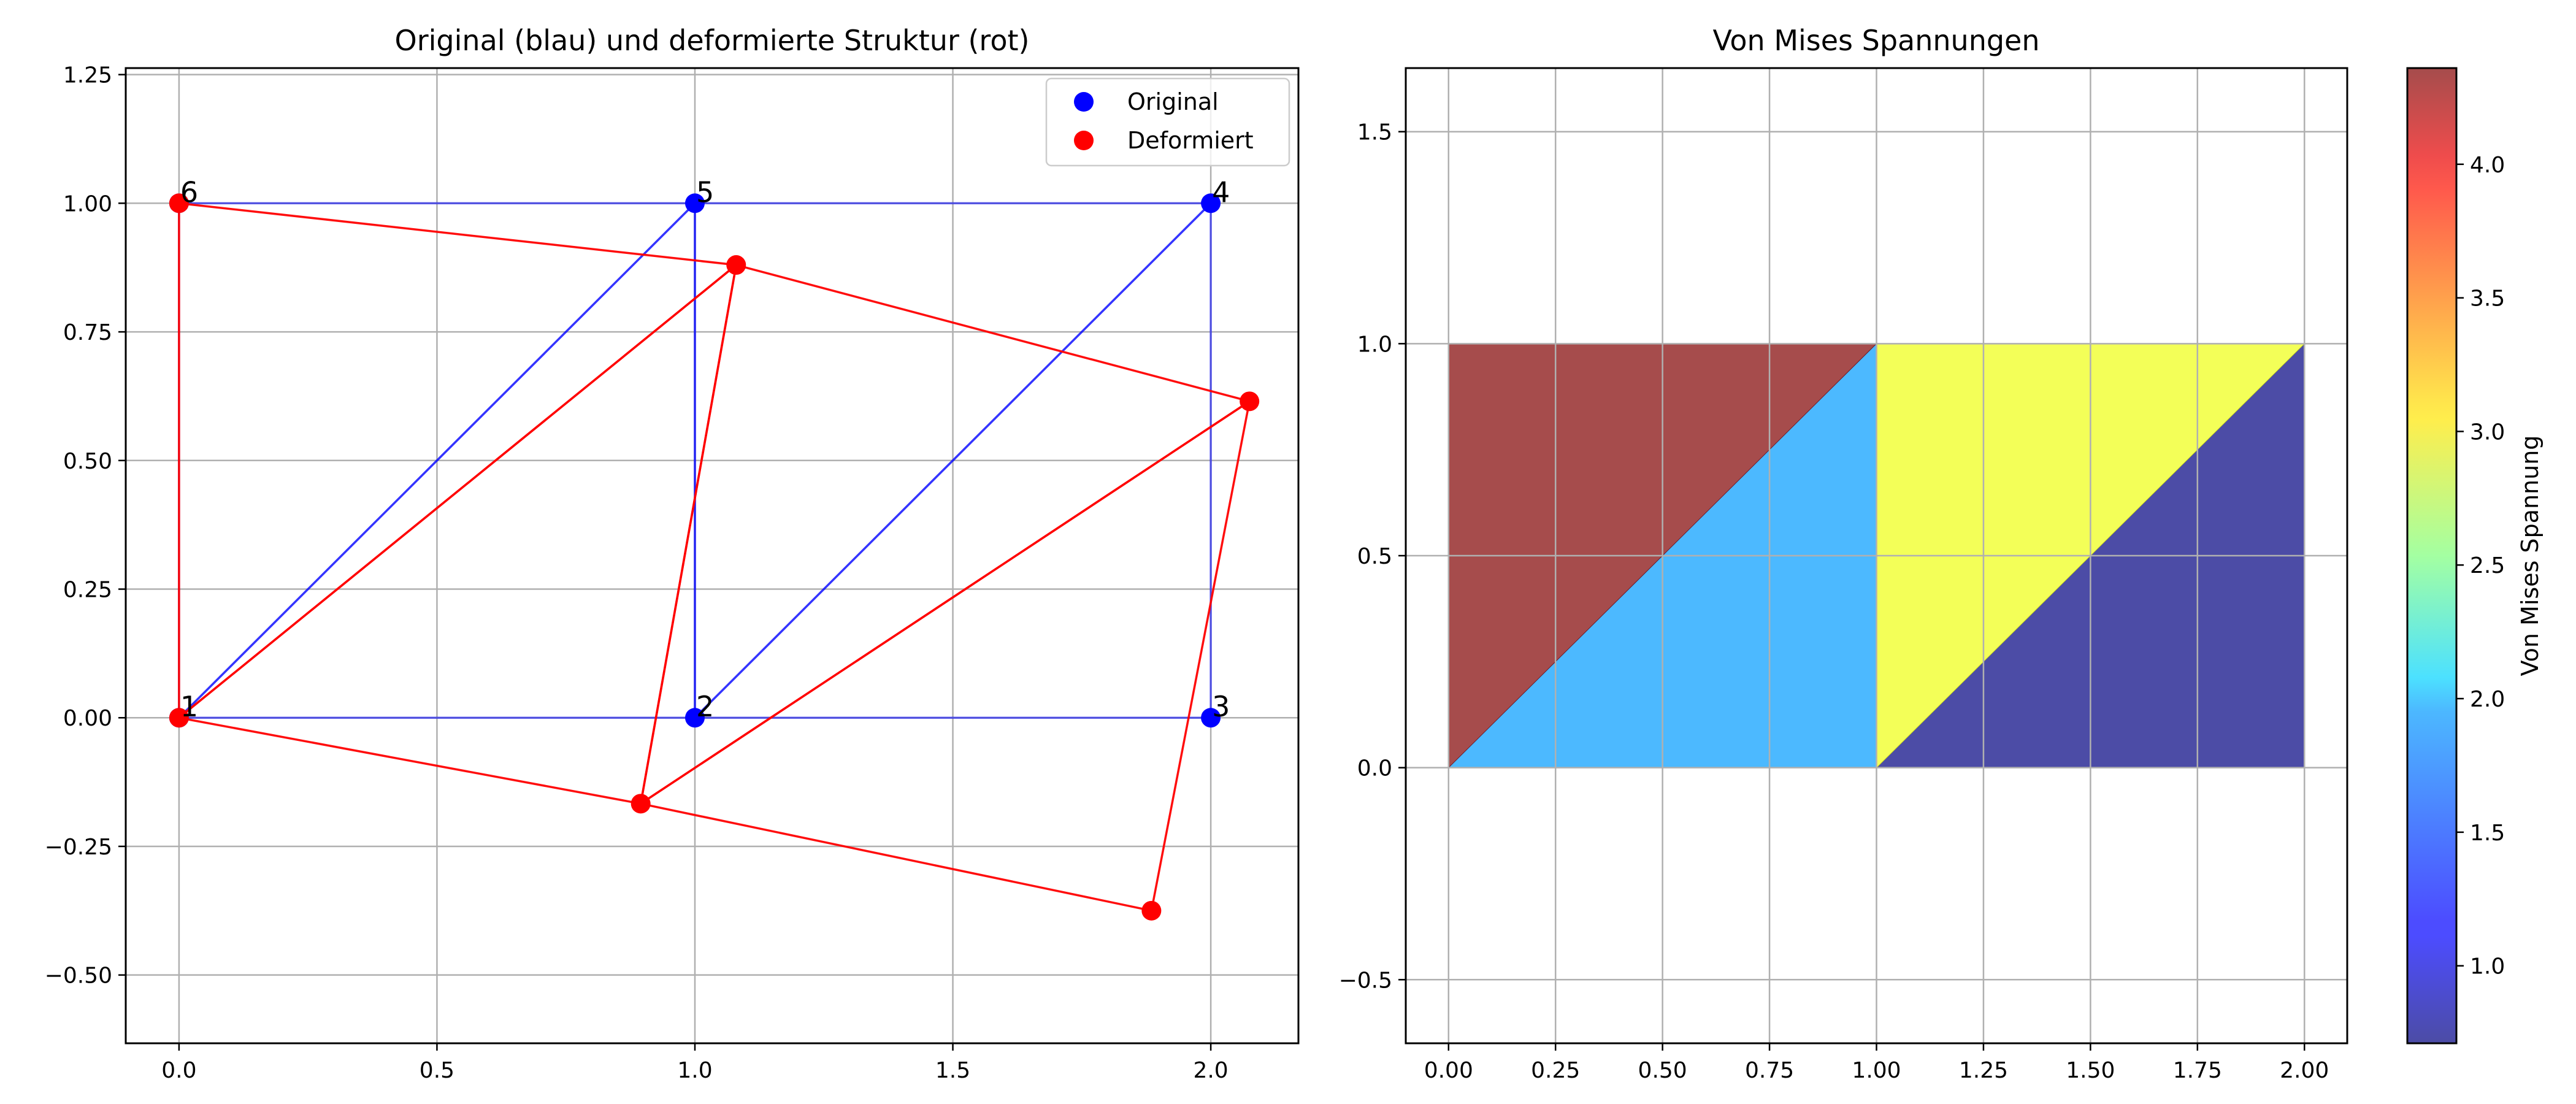  What do you see at coordinates (189, 192) in the screenshot?
I see `node-label-6: 6` at bounding box center [189, 192].